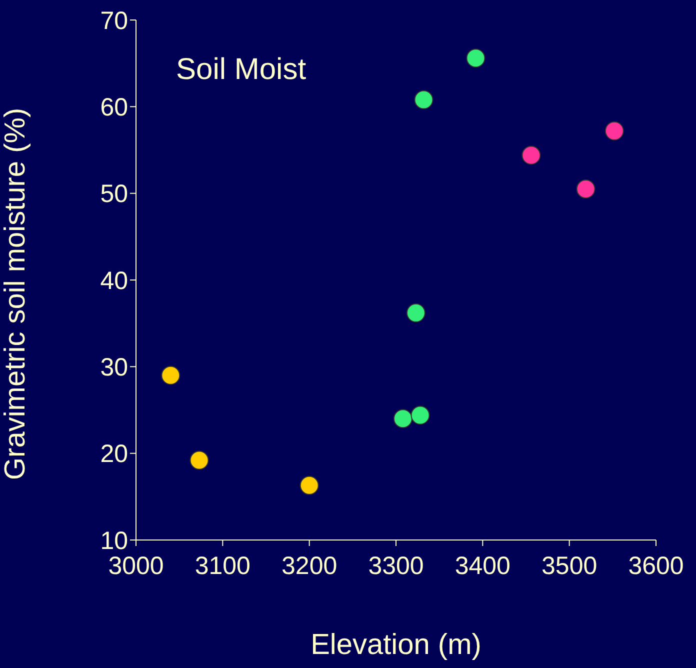  What do you see at coordinates (114, 368) in the screenshot?
I see `y-tick-label: 30` at bounding box center [114, 368].